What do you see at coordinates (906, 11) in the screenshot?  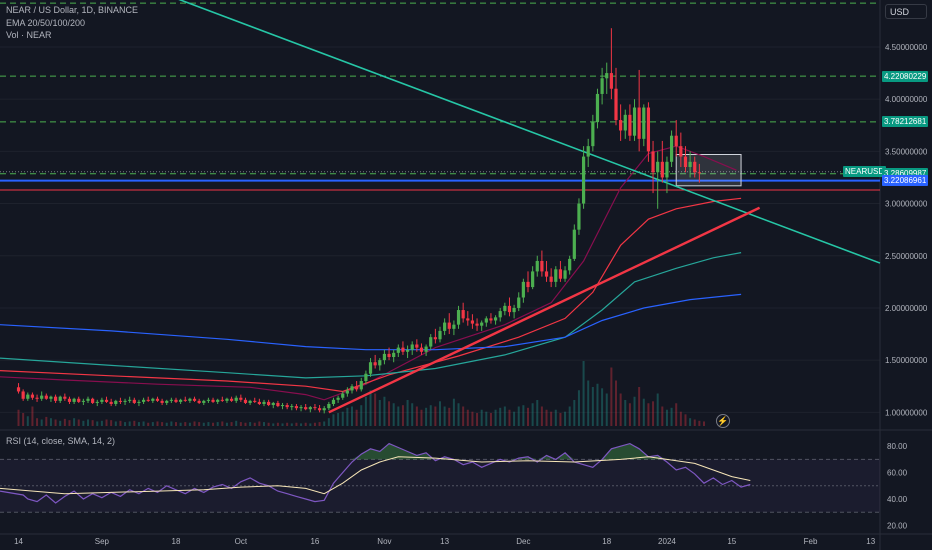 I see `currency-button: USD` at bounding box center [906, 11].